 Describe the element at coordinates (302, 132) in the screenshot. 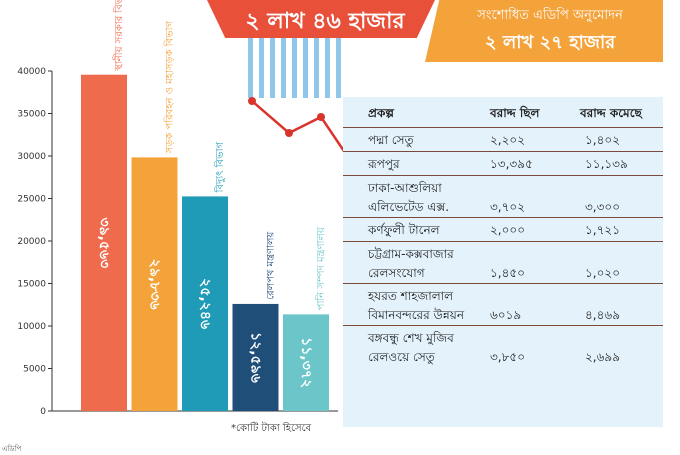

I see `trend-line` at that location.